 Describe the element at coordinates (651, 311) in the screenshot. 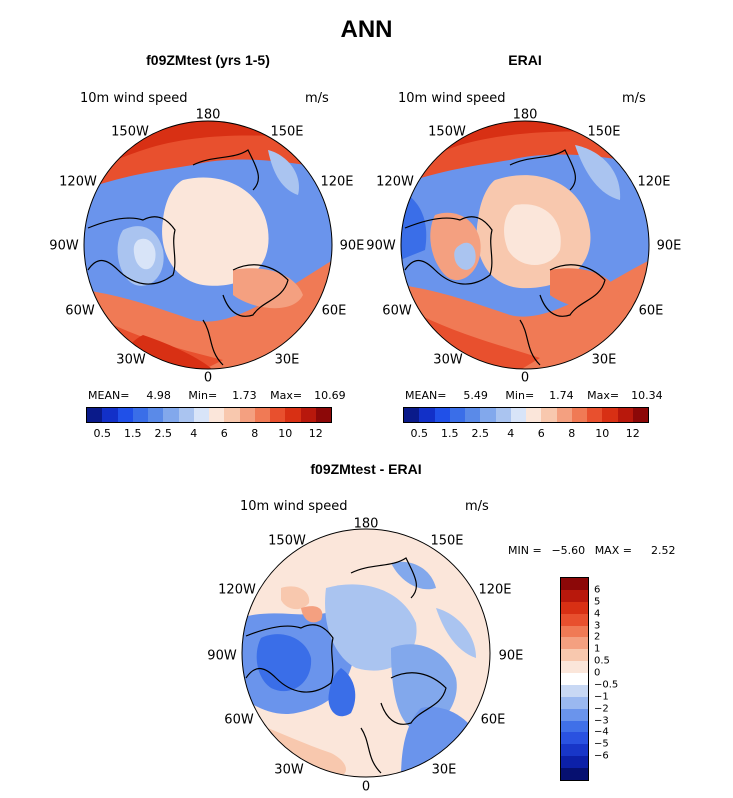

I see `lon-60e: 60E` at that location.